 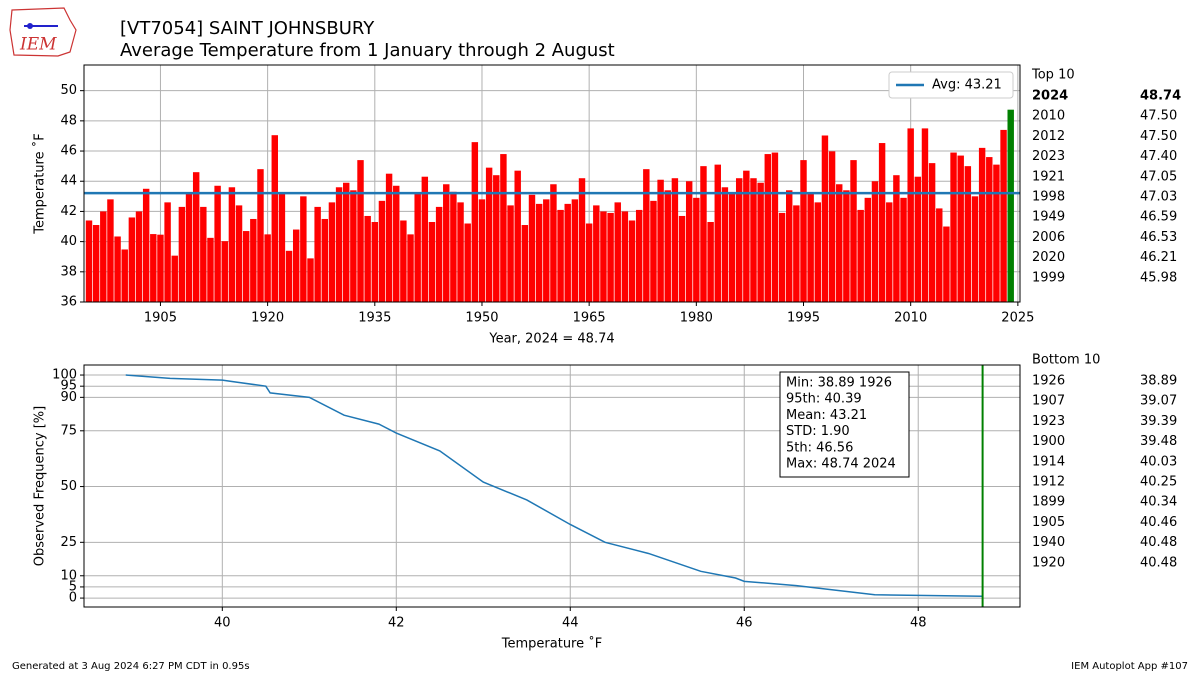 What do you see at coordinates (1048, 401) in the screenshot?
I see `table-year: 1907` at bounding box center [1048, 401].